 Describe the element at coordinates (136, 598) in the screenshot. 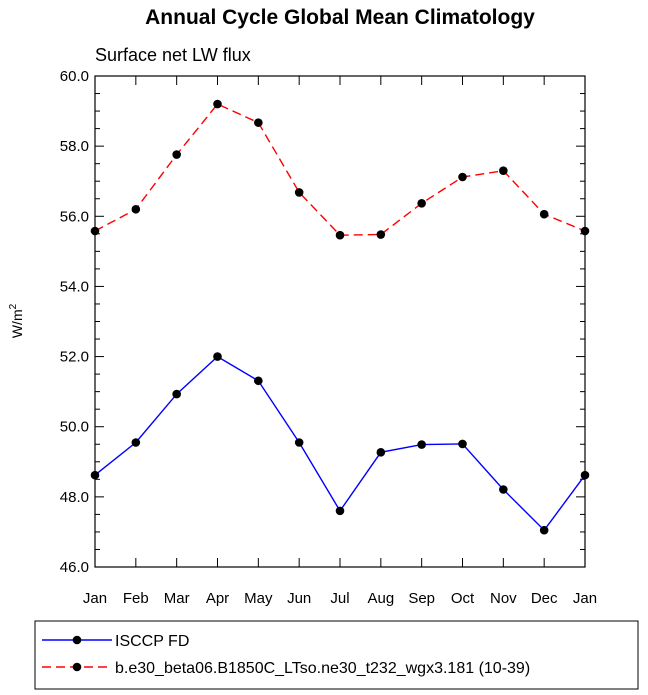

I see `x-tick-label: Feb` at that location.